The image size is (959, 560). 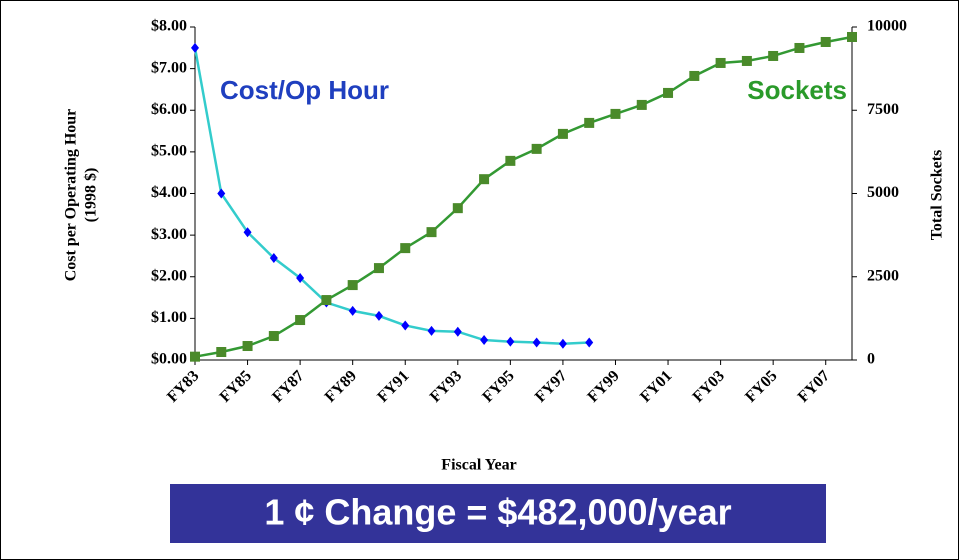 I want to click on y2-tick-label: 0, so click(x=871, y=359).